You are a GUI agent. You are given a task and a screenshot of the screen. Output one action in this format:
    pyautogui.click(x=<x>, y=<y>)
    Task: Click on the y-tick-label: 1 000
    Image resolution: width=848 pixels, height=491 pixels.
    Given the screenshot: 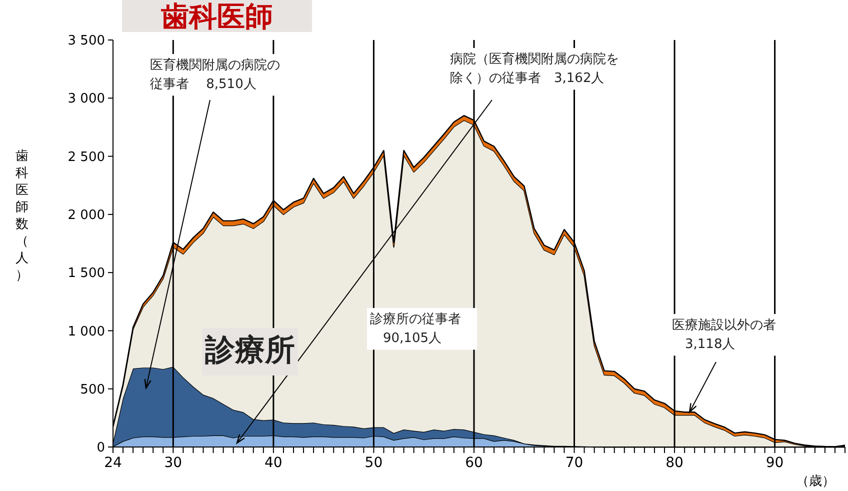 What is the action you would take?
    pyautogui.click(x=86, y=332)
    